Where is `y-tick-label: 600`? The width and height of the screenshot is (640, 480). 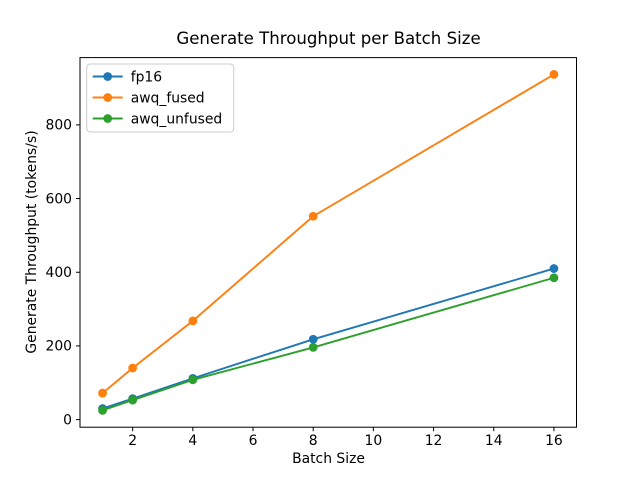 y-tick-label: 600 is located at coordinates (58, 199).